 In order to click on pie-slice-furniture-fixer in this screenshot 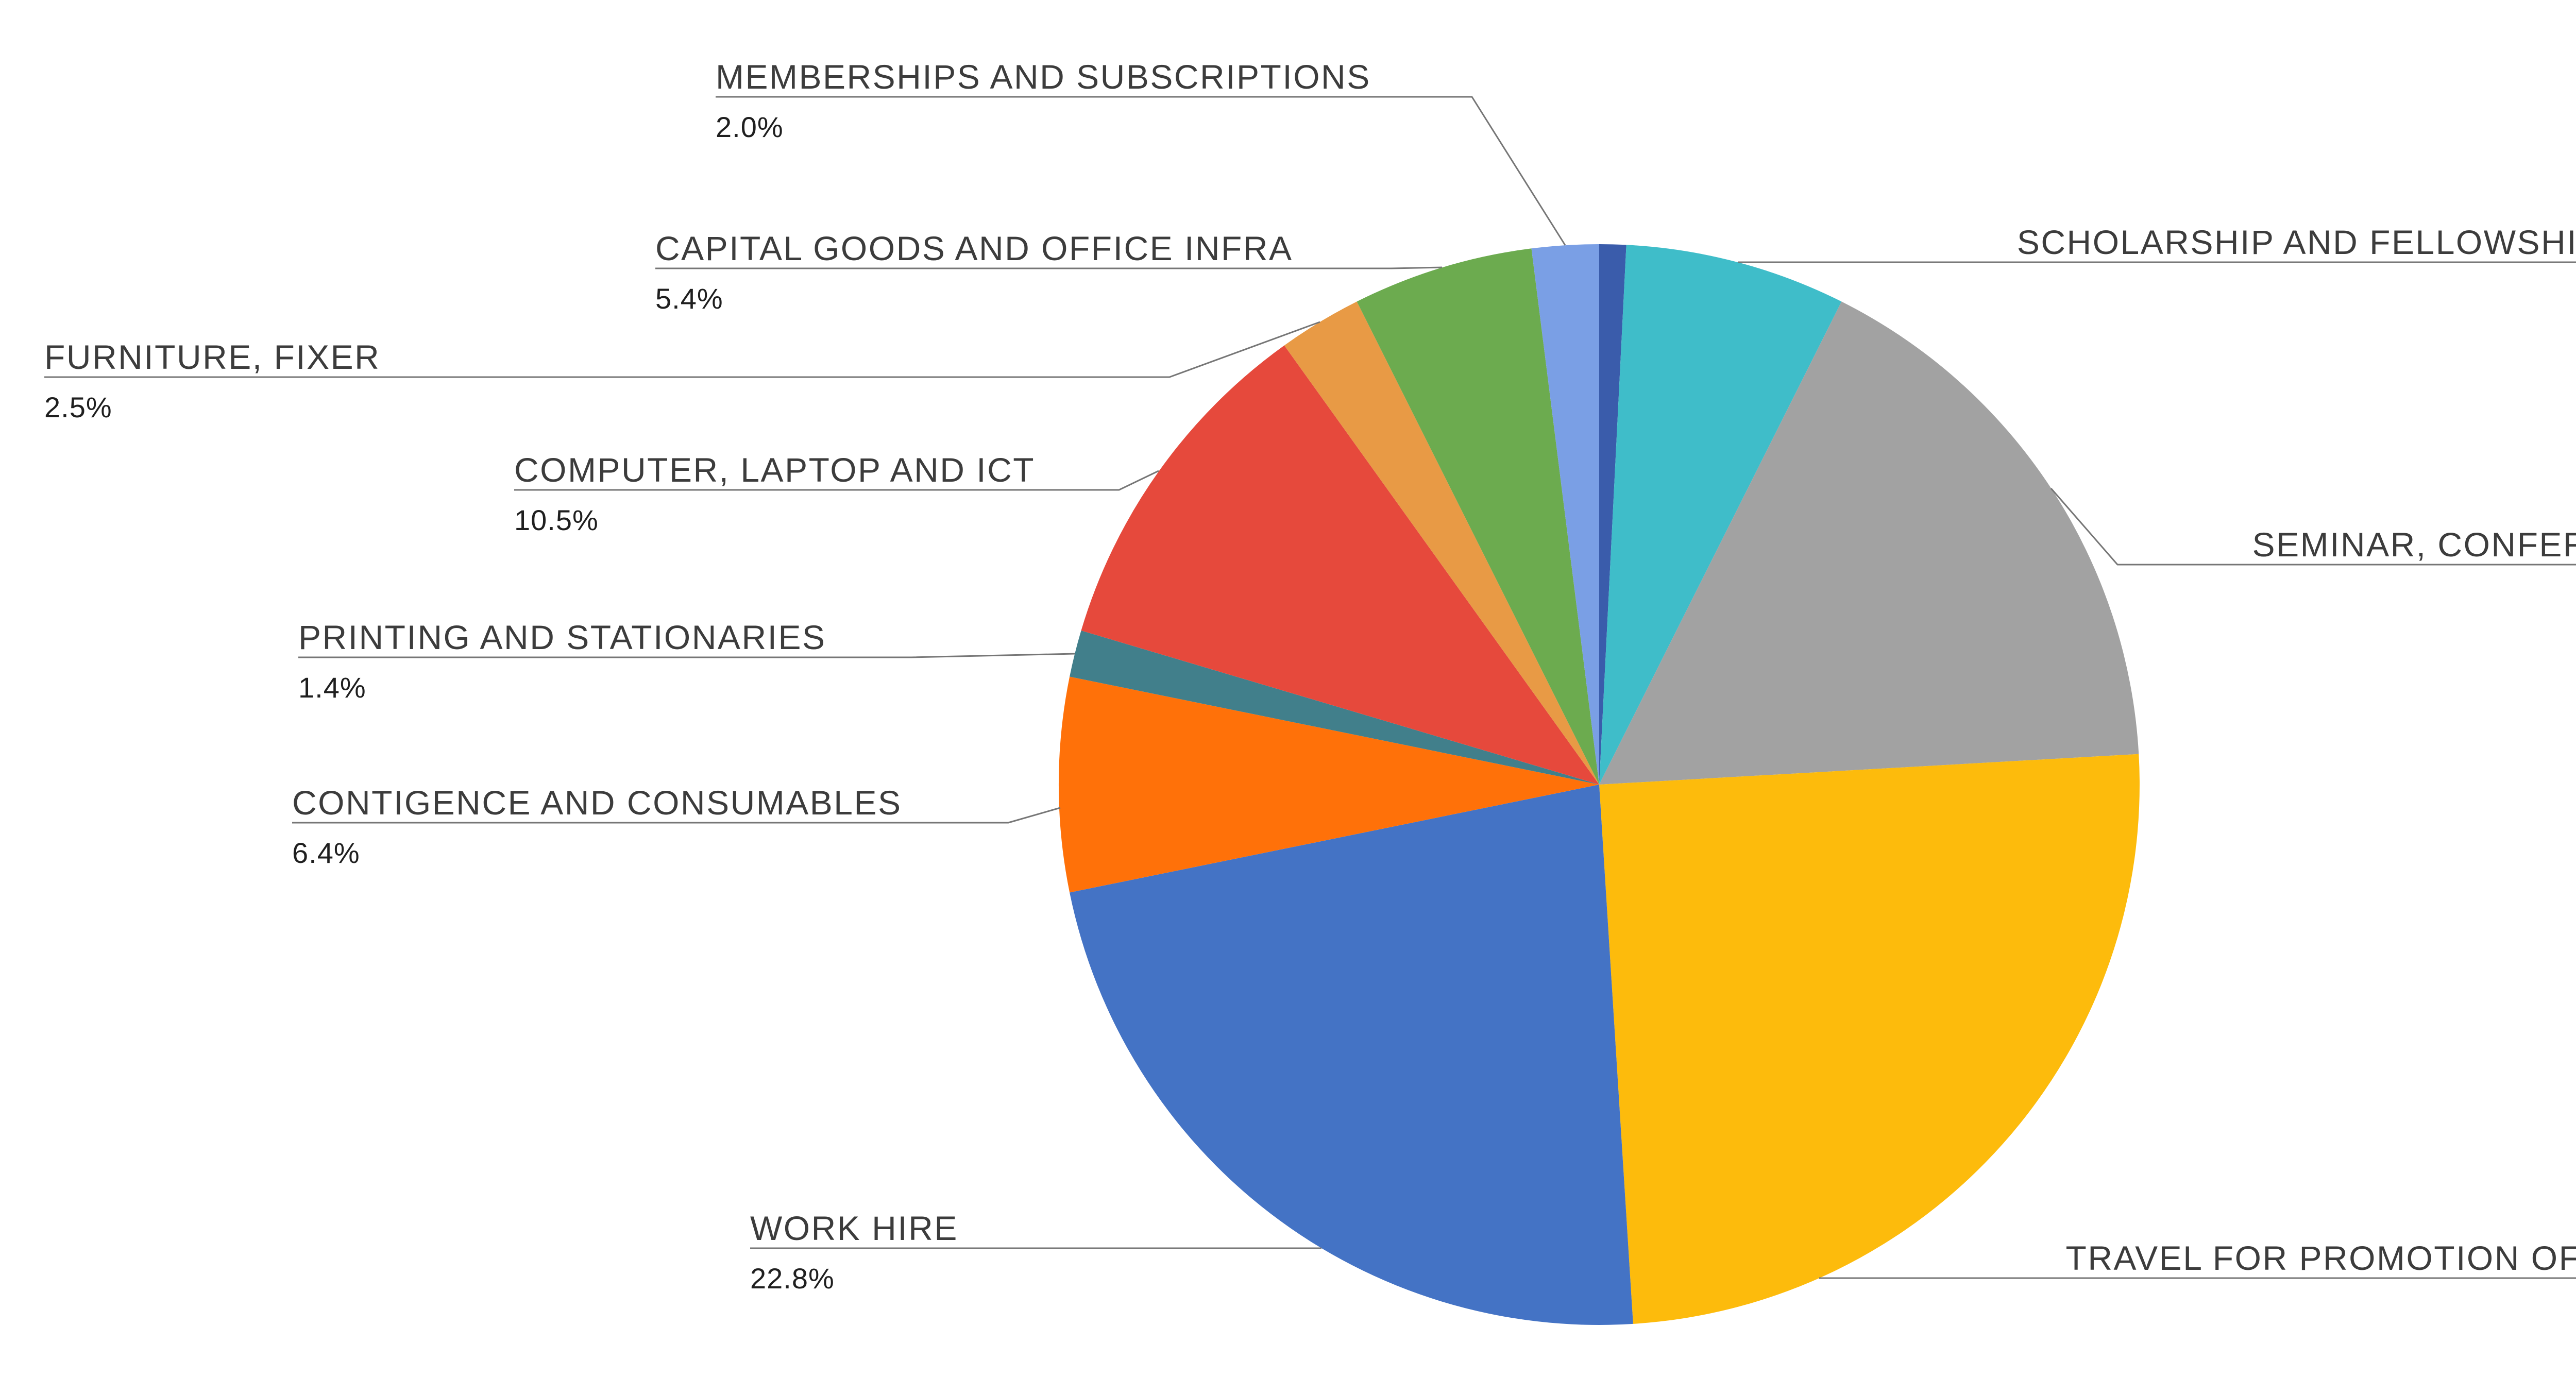, I will do `click(1441, 543)`.